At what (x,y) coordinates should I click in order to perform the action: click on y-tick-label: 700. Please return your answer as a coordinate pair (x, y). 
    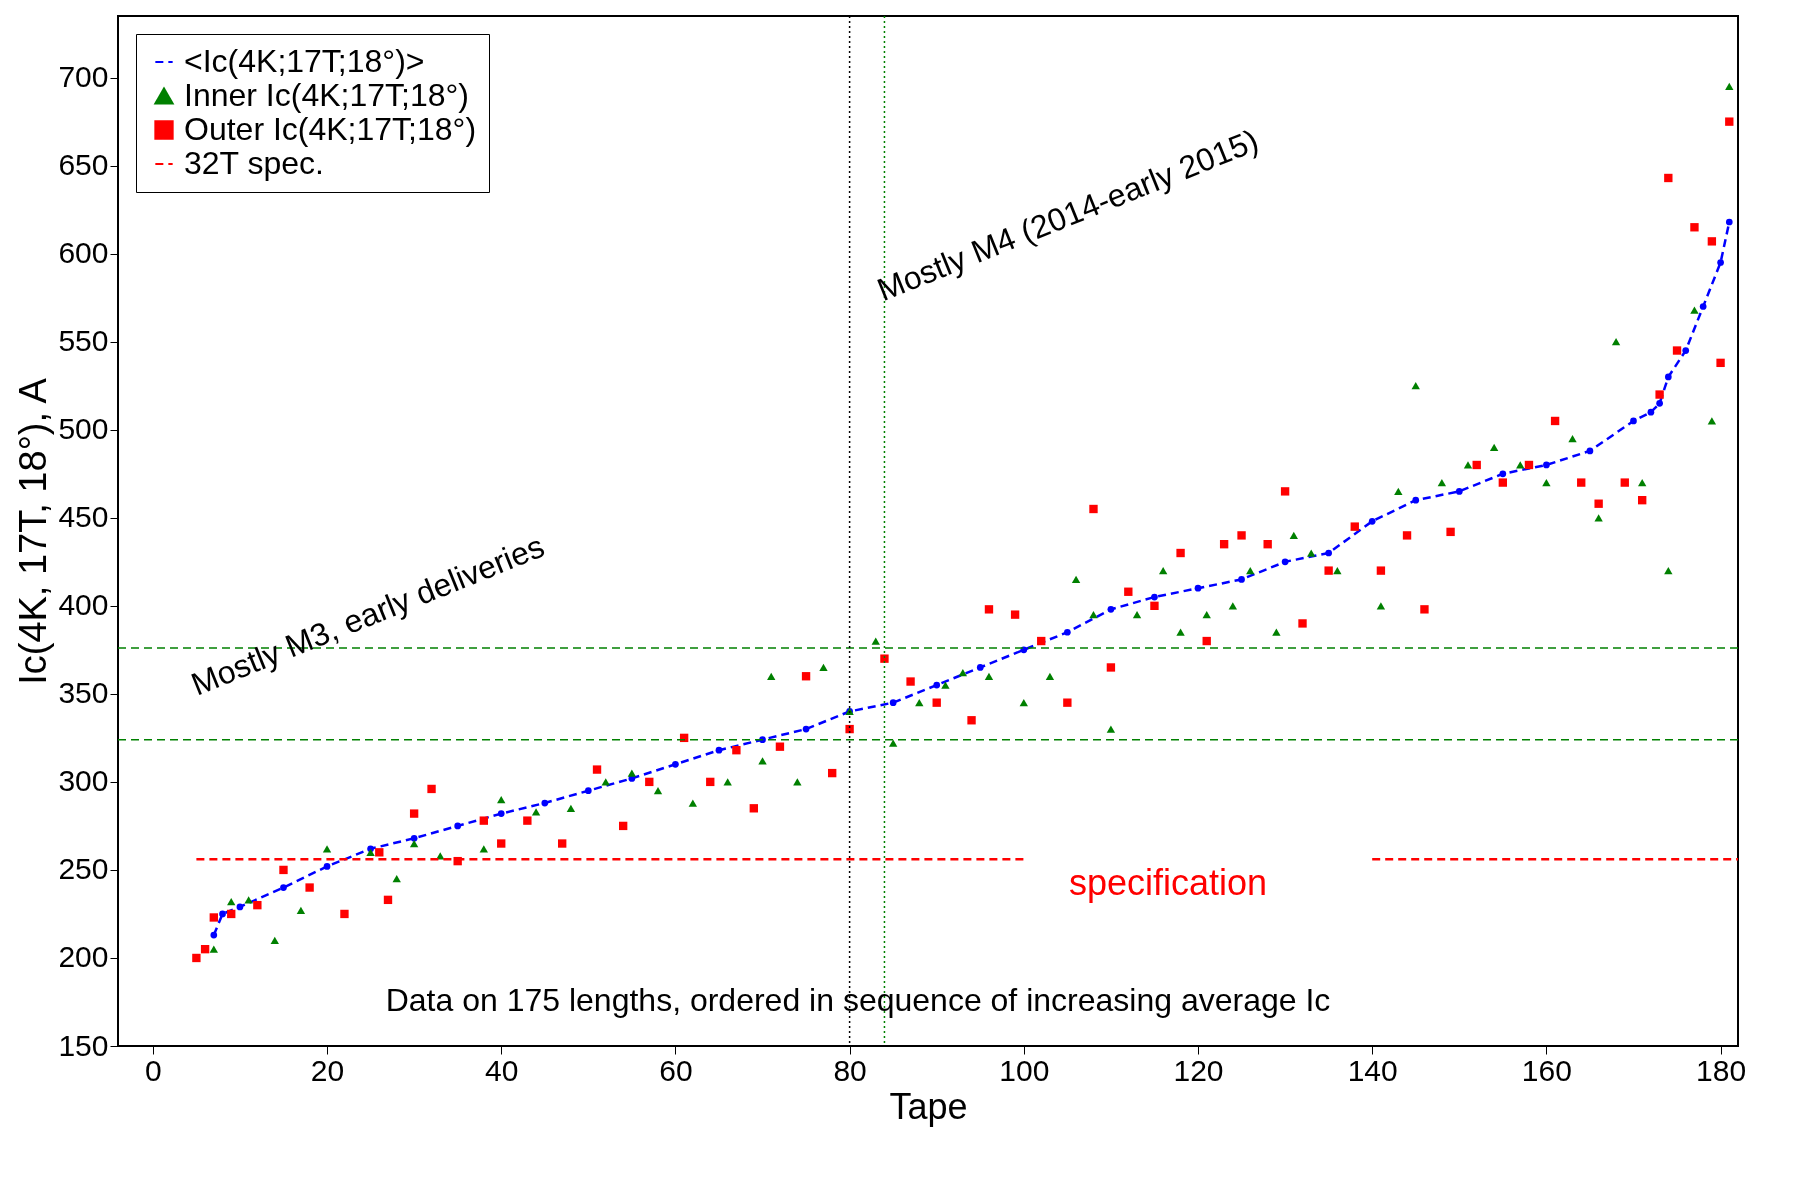
    Looking at the image, I should click on (83, 77).